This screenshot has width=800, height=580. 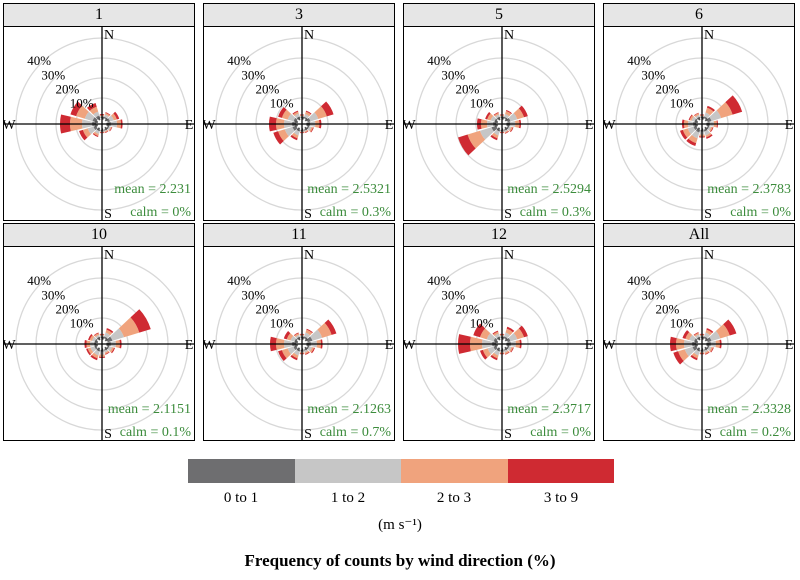 I want to click on mean-label: mean = 2.231, so click(x=152, y=189).